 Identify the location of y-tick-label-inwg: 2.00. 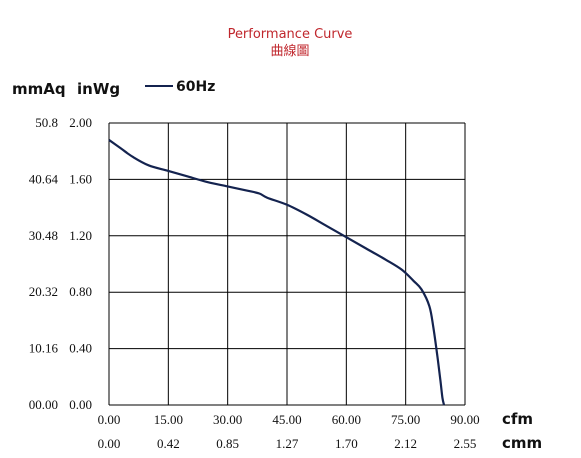
(80, 122).